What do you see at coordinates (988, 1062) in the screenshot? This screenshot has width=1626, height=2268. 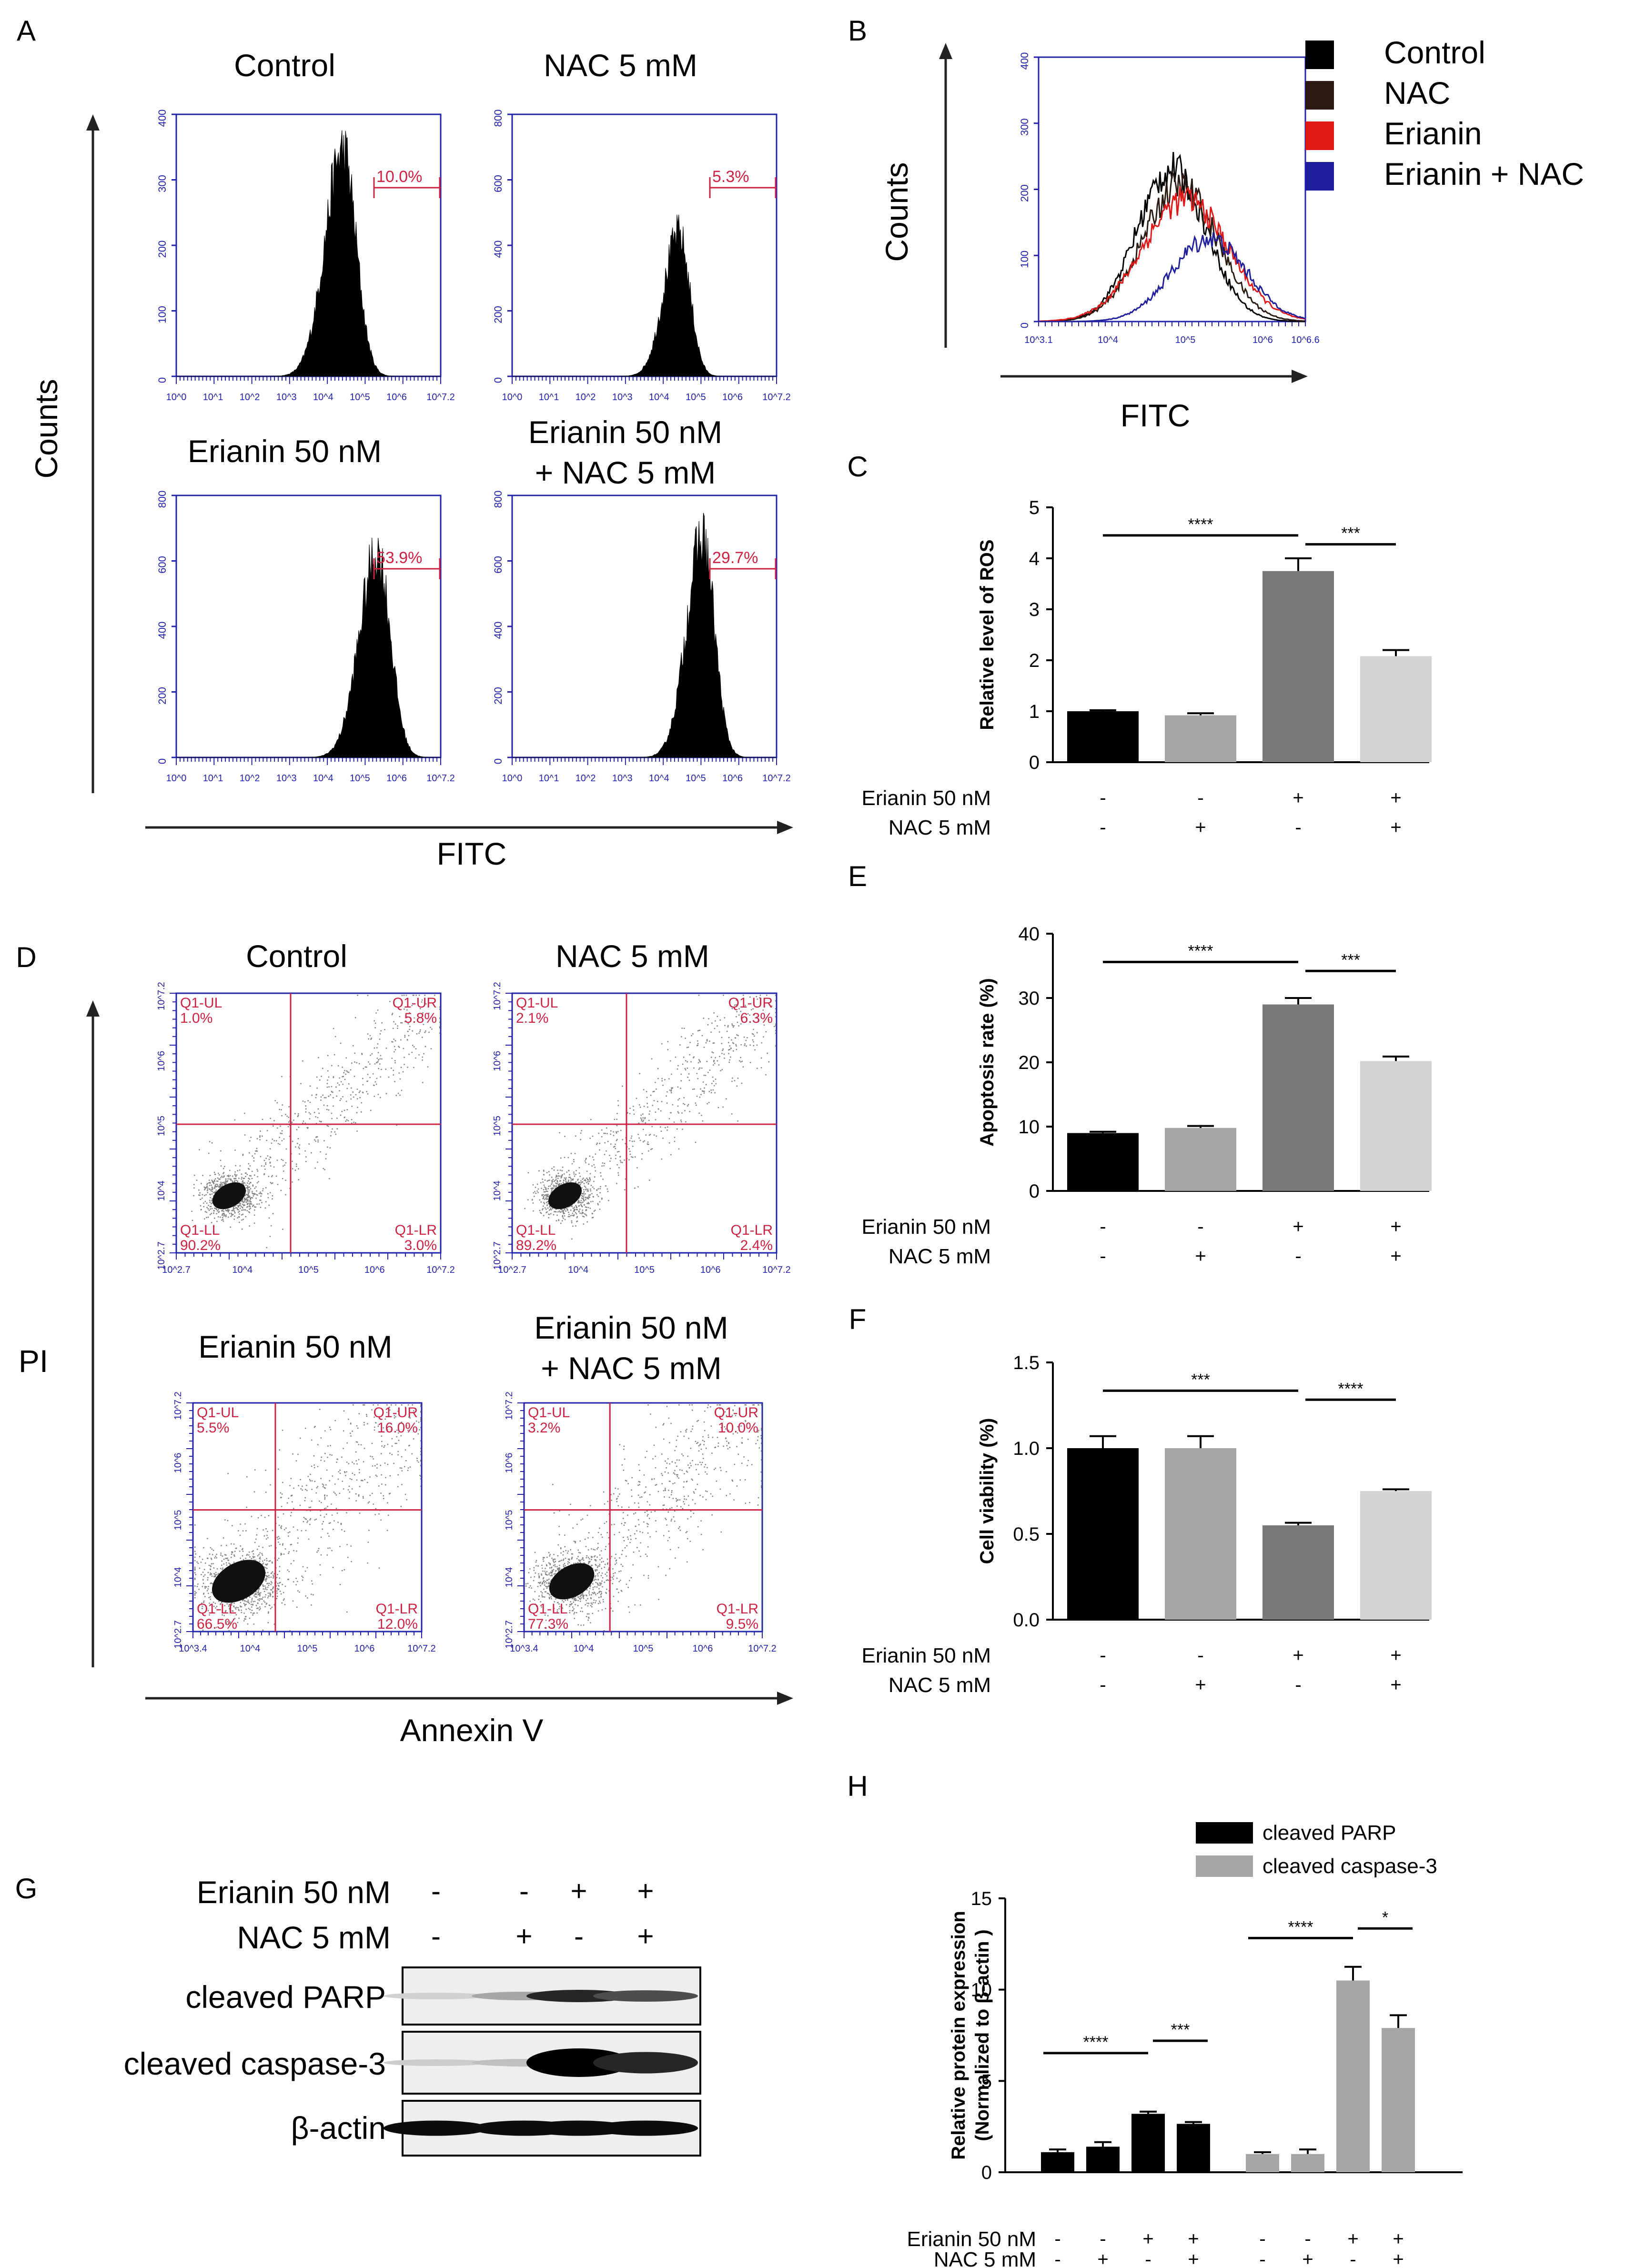 I see `bar-y-axis-label: Apoptosis rate (%)` at bounding box center [988, 1062].